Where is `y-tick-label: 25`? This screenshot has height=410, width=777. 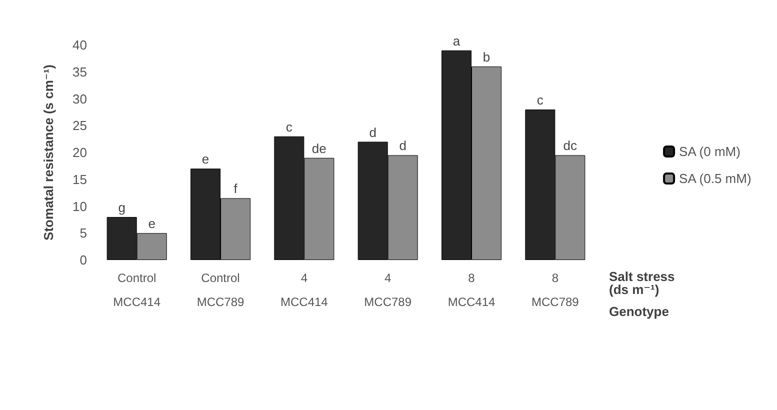
y-tick-label: 25 is located at coordinates (79, 126).